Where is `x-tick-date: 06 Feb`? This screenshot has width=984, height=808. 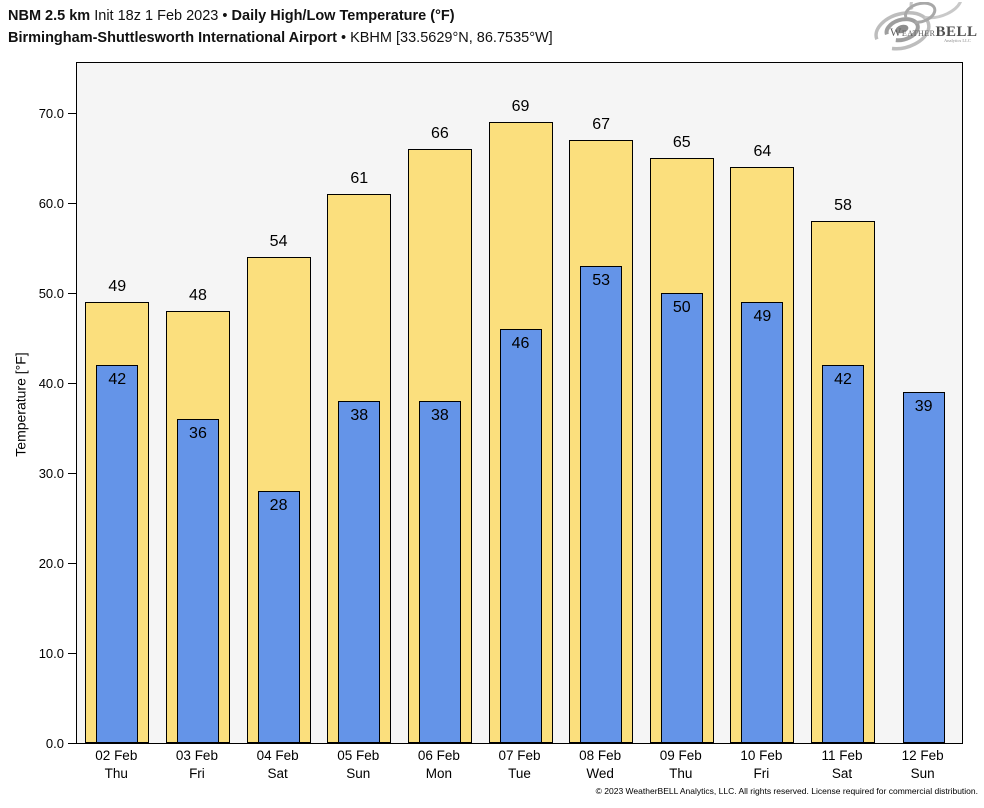
x-tick-date: 06 Feb is located at coordinates (438, 755).